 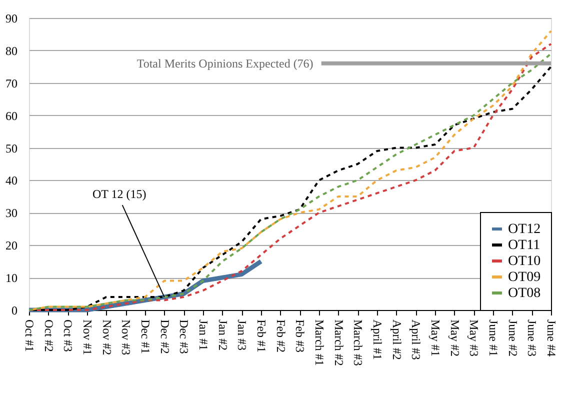 What do you see at coordinates (107, 338) in the screenshot?
I see `x-tick-label: Nov #2` at bounding box center [107, 338].